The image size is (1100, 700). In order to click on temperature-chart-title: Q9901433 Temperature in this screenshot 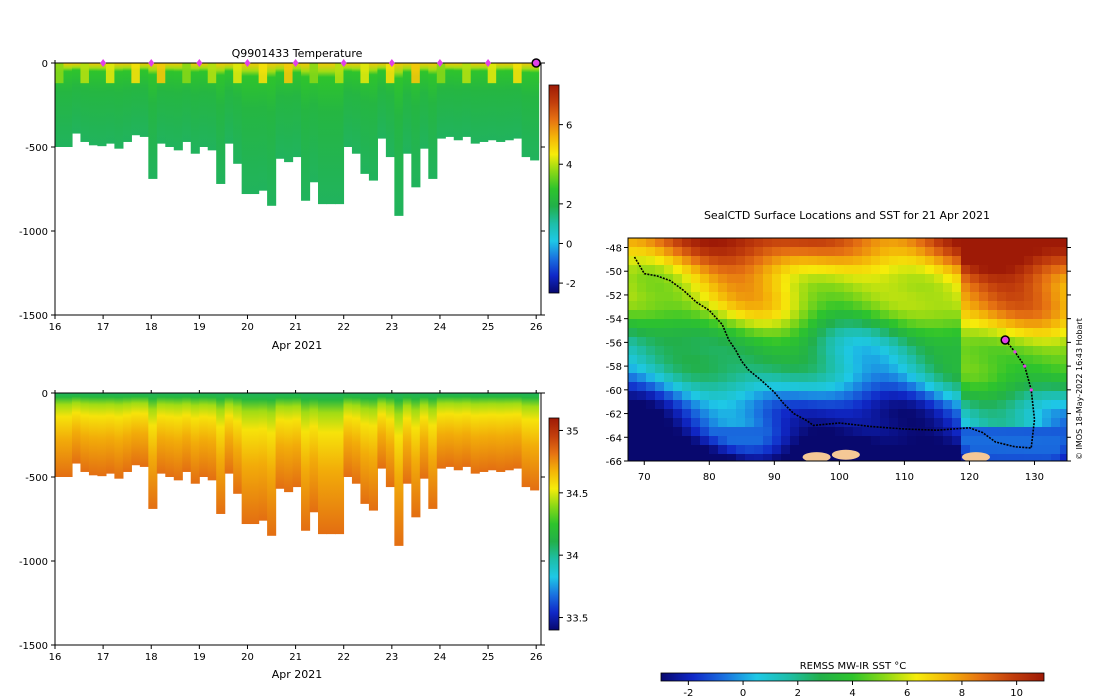, I will do `click(297, 53)`.